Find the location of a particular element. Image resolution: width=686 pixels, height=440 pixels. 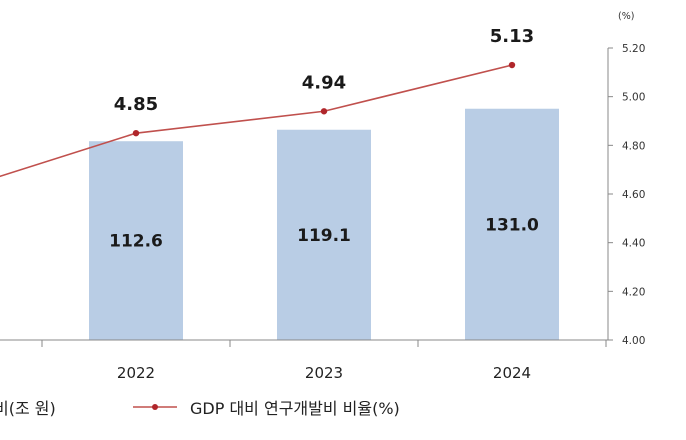

x-tick-label-2023: 2023 is located at coordinates (324, 373).